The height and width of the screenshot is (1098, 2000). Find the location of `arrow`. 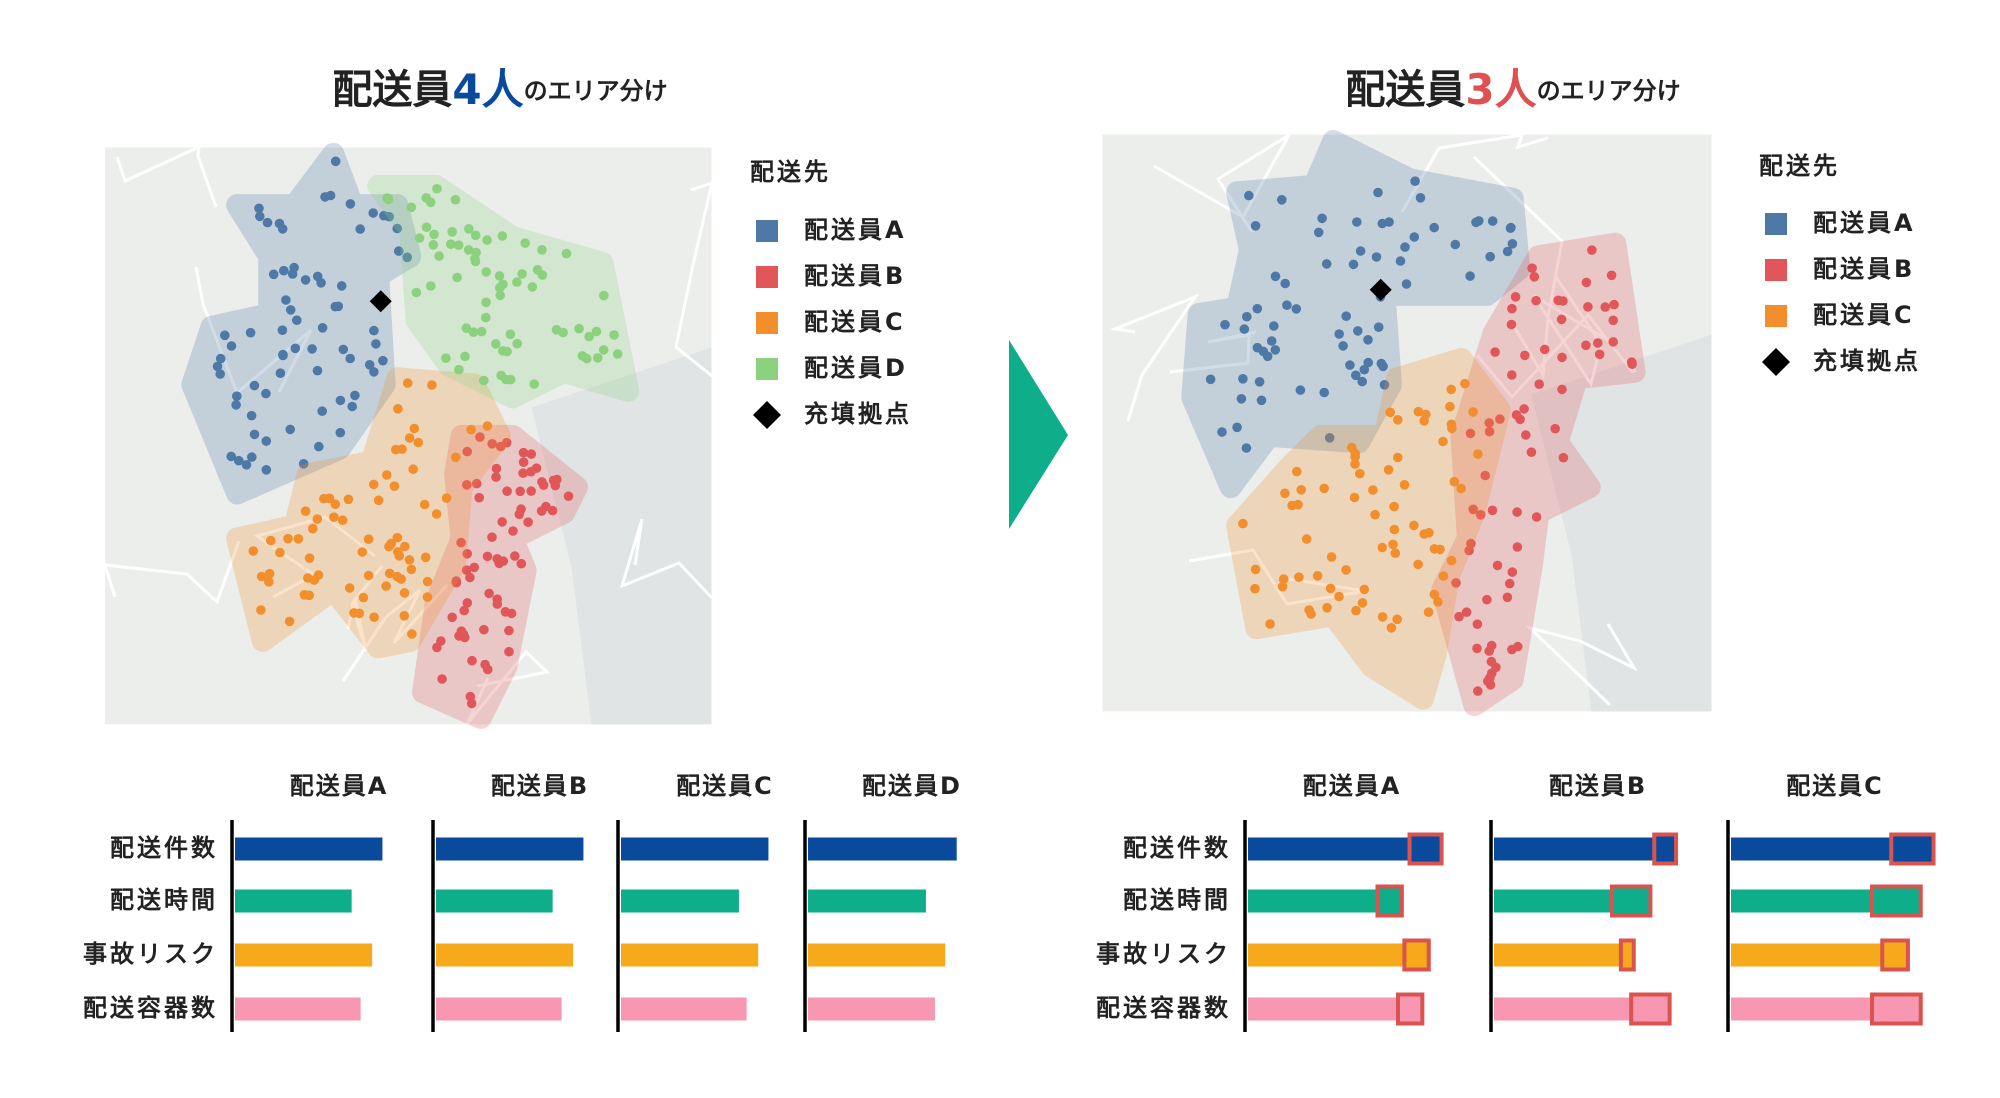

arrow is located at coordinates (1038, 434).